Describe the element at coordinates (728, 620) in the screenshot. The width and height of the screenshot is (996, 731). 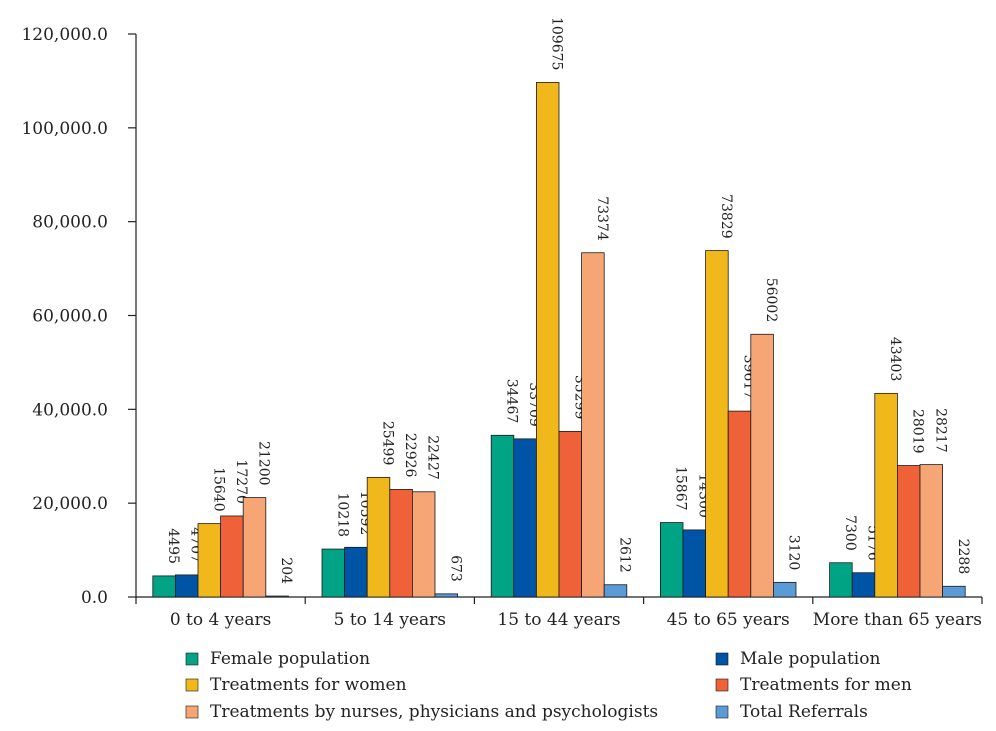
I see `category-label: 45 to 65 years` at that location.